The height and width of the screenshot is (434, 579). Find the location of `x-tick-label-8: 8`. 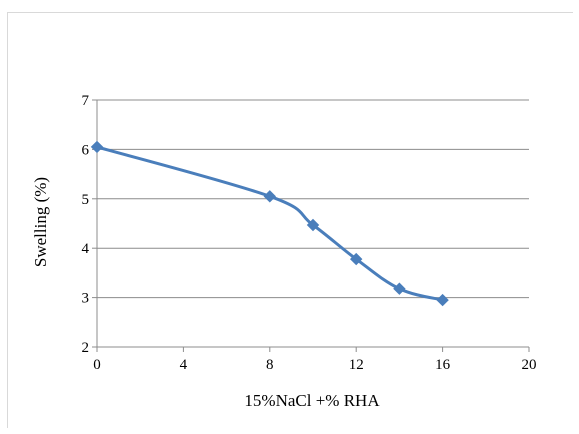

x-tick-label-8: 8 is located at coordinates (270, 365).